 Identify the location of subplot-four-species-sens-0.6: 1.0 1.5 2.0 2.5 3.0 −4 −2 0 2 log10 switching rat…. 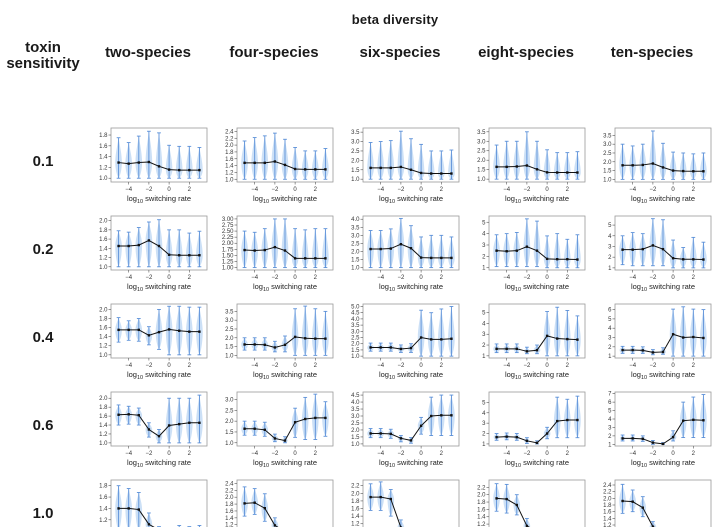
(274, 432).